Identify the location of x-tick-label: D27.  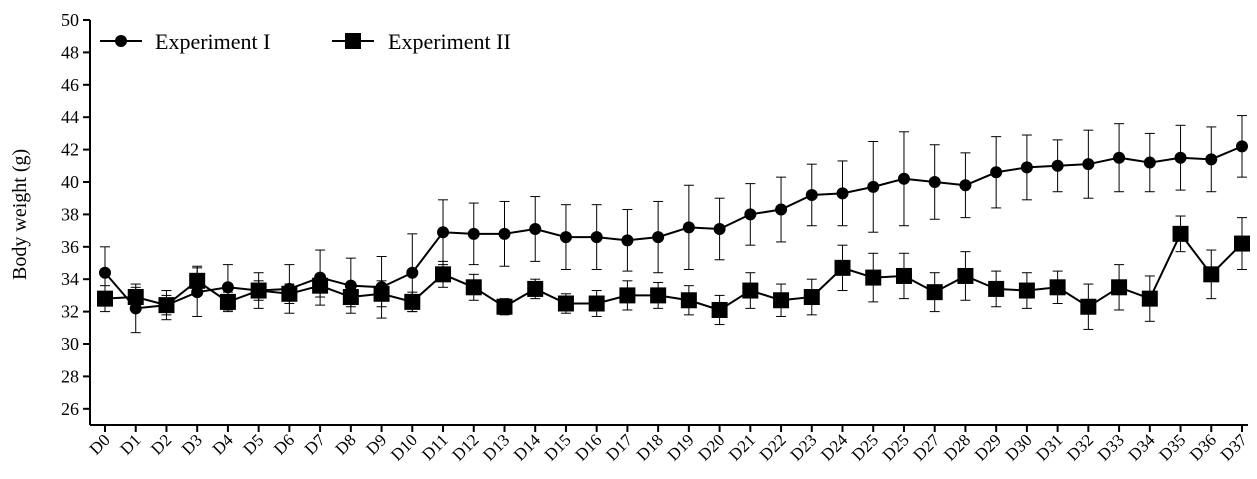
(926, 447).